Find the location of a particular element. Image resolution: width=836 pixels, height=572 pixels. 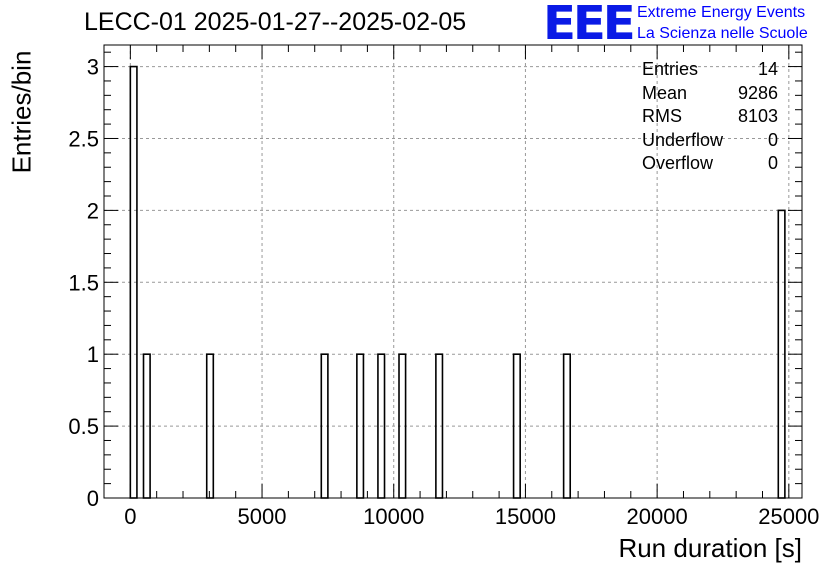

stat-row-mean: Mean 9286 is located at coordinates (710, 94).